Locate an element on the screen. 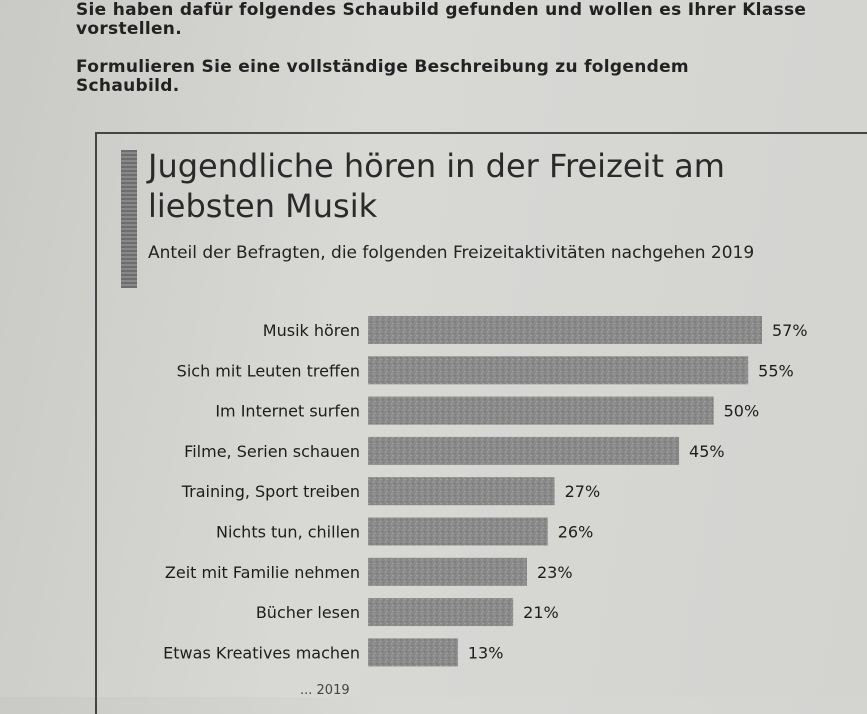 The width and height of the screenshot is (867, 714). value-label: 23% is located at coordinates (555, 572).